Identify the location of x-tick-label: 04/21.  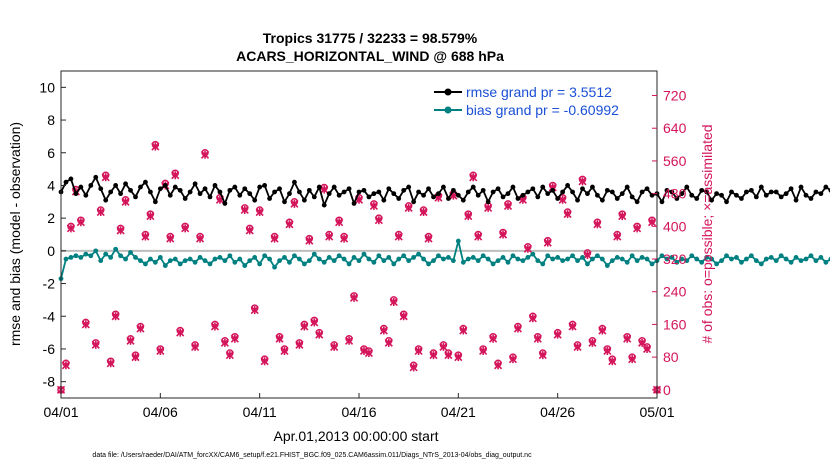
(458, 412).